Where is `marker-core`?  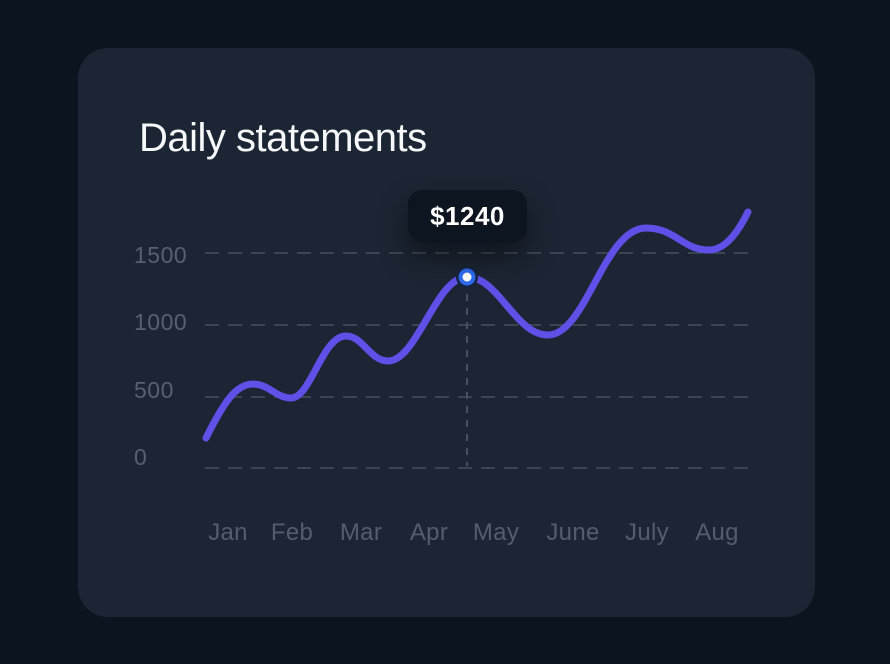
marker-core is located at coordinates (467, 277).